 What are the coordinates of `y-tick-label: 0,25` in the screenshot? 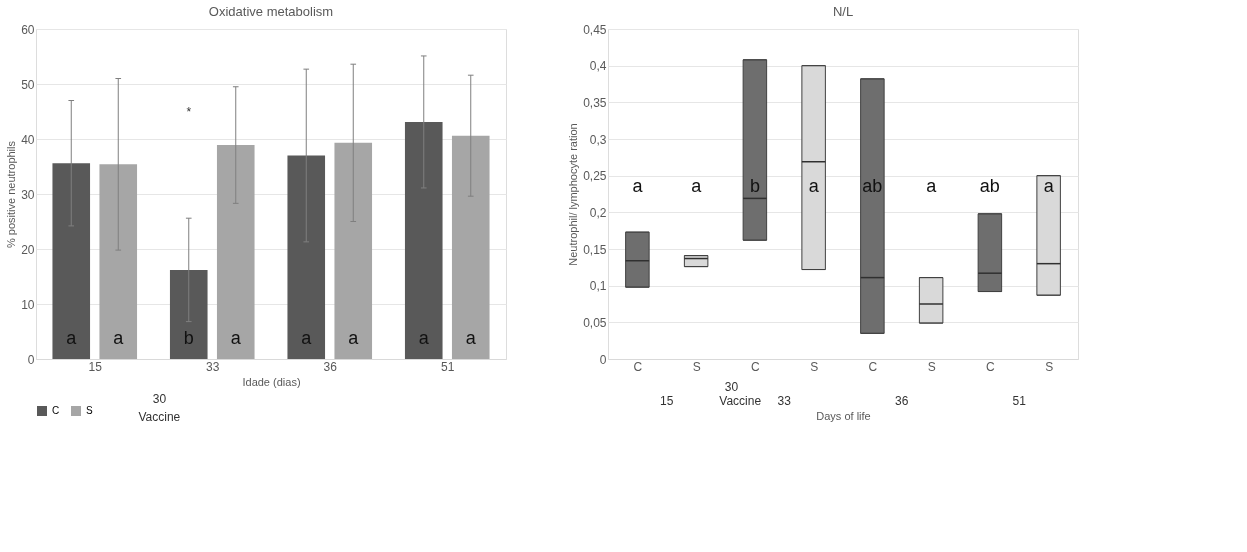 It's located at (595, 176).